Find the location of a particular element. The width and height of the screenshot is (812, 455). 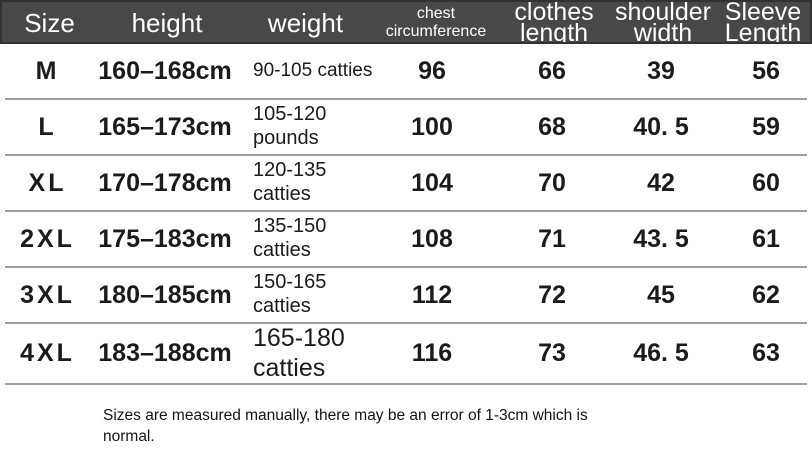

column-header-shoulder-width: shoulder width is located at coordinates (663, 22).